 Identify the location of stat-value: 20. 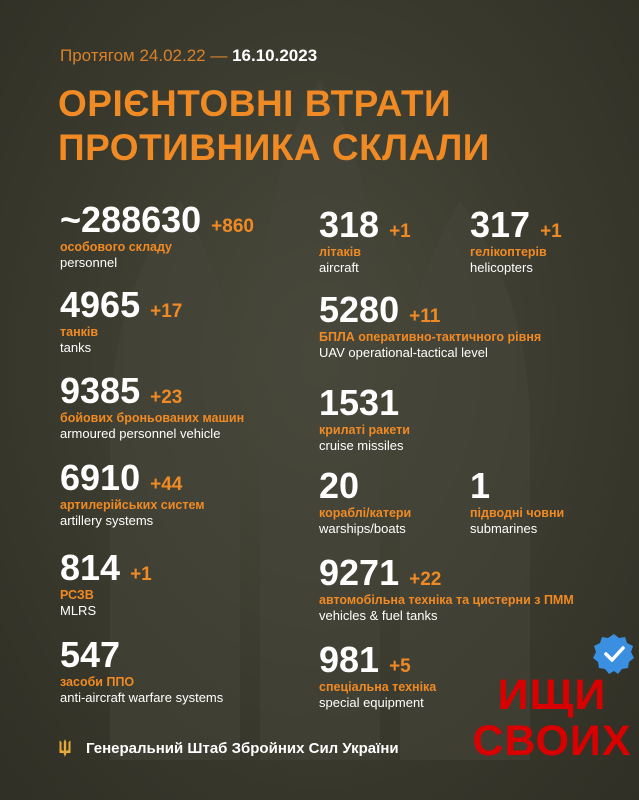
(339, 485).